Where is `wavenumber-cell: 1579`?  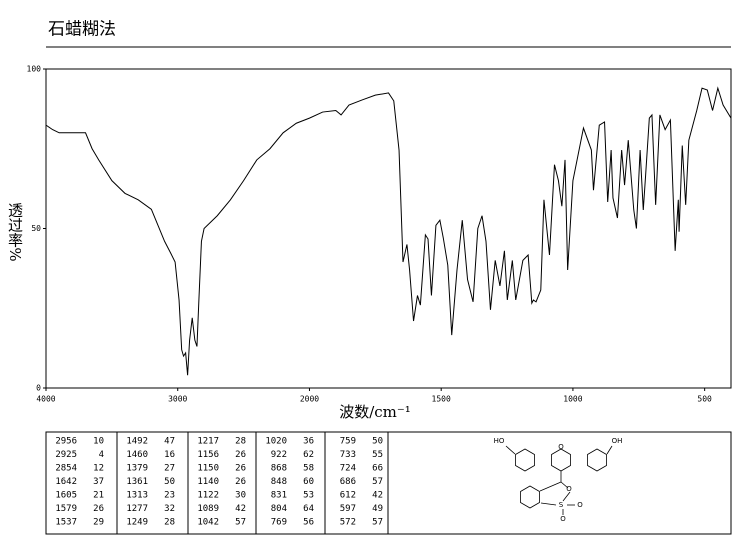
wavenumber-cell: 1579 is located at coordinates (66, 509).